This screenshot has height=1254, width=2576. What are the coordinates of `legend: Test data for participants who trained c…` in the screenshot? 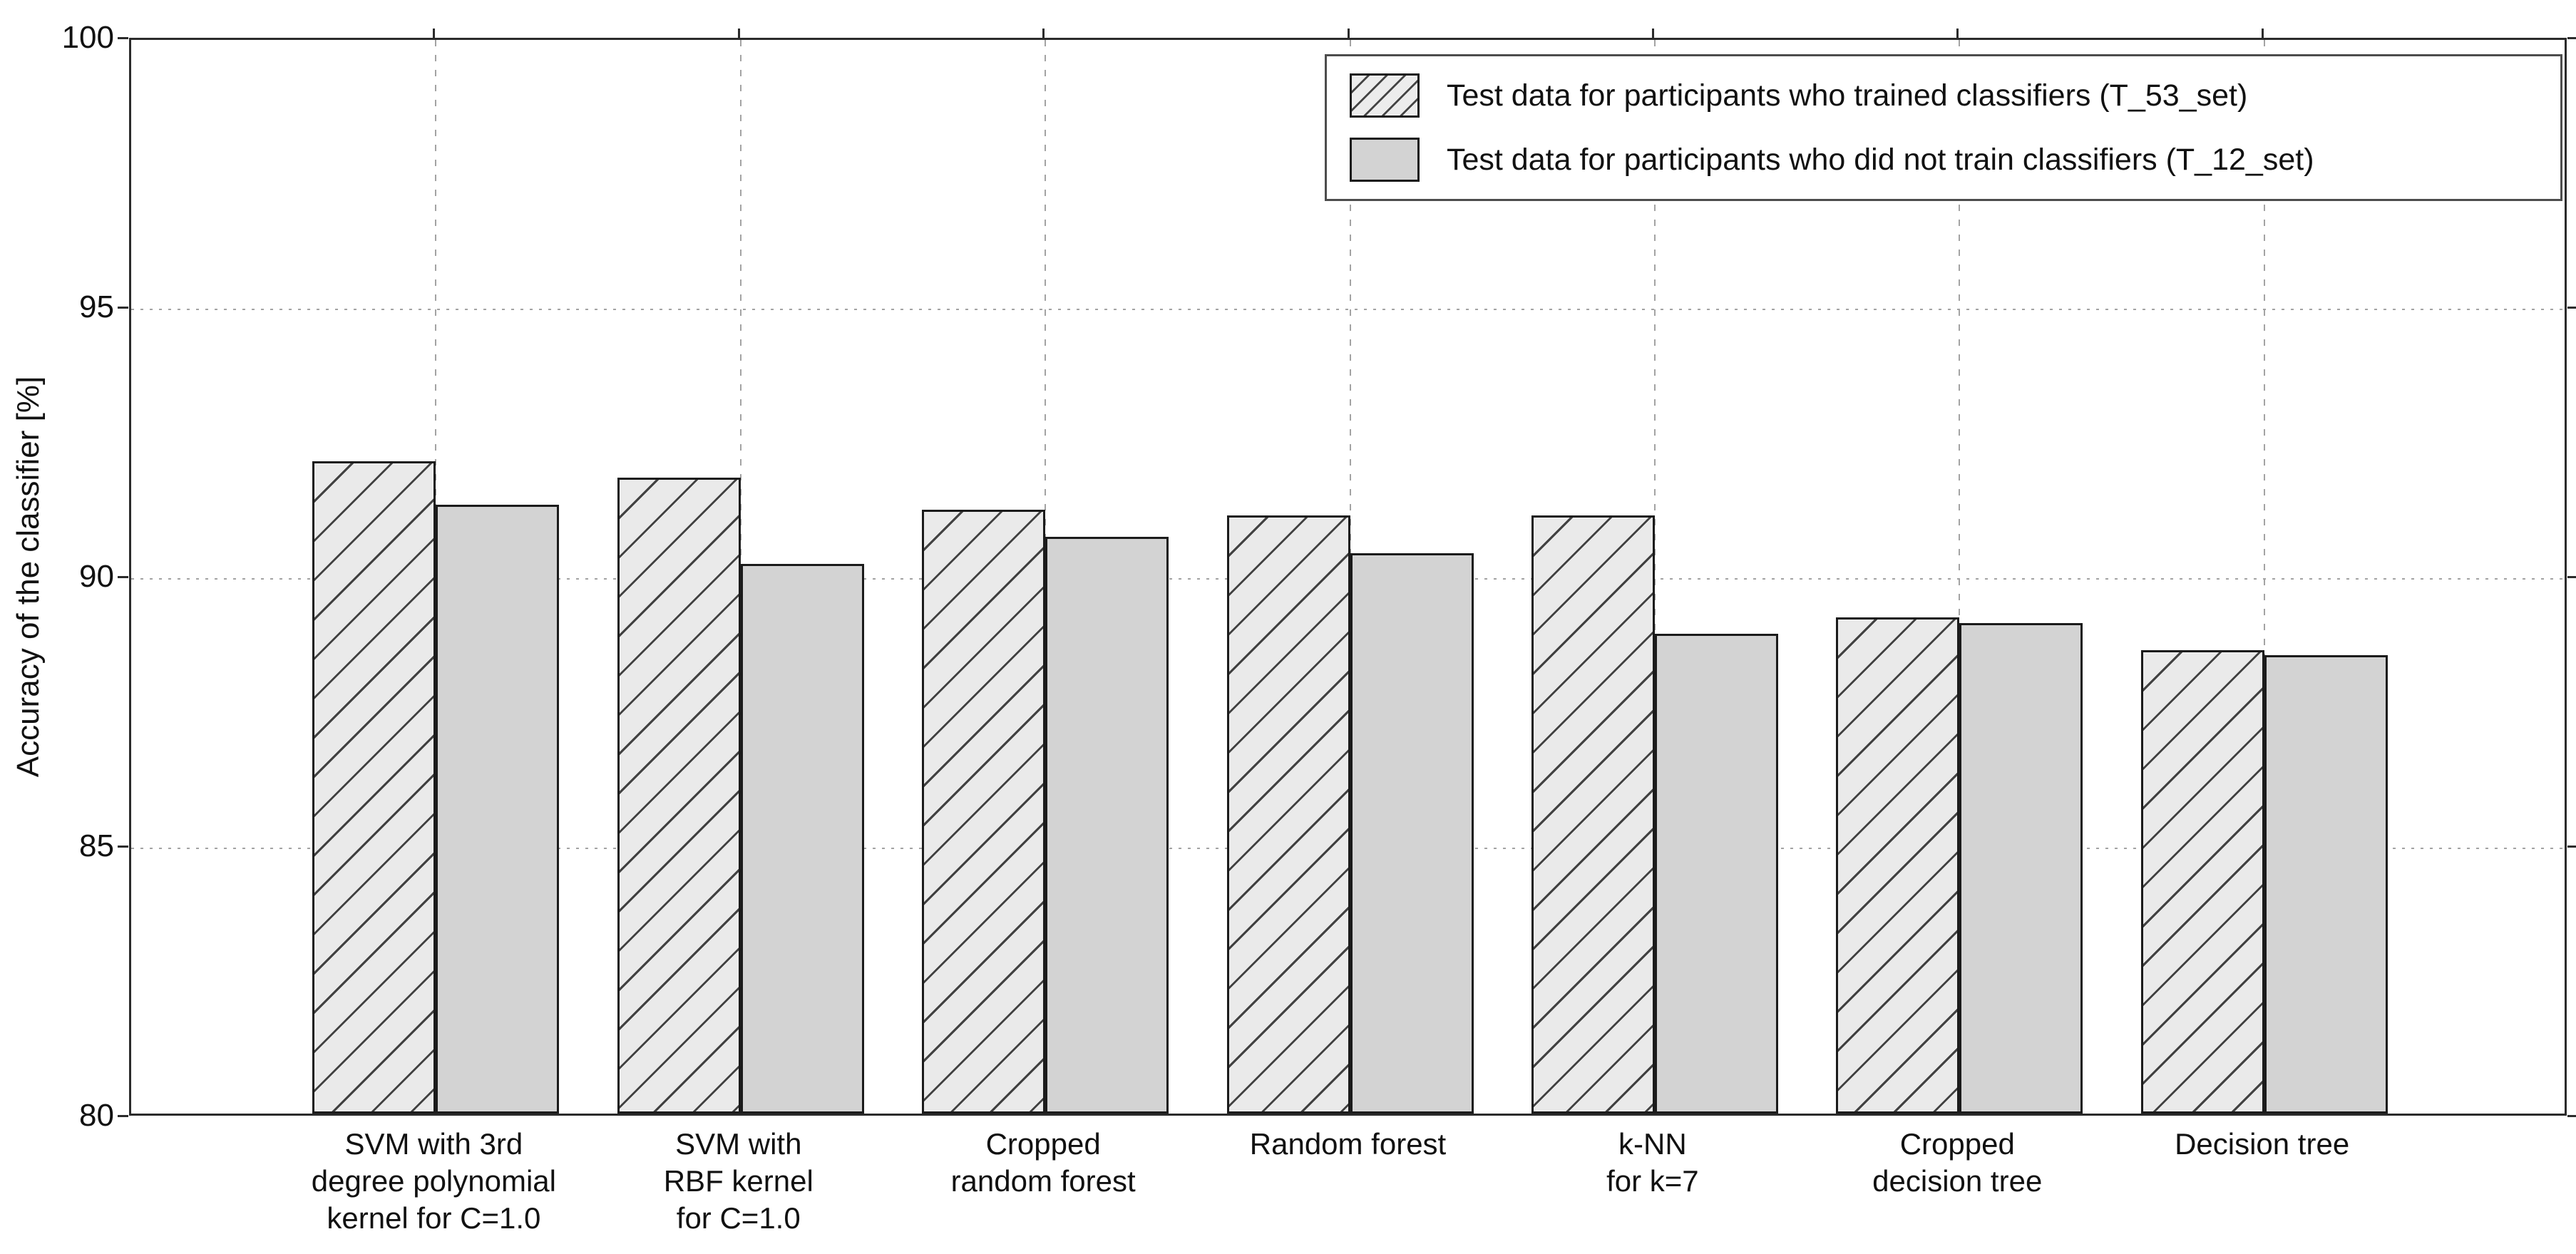 It's located at (1943, 127).